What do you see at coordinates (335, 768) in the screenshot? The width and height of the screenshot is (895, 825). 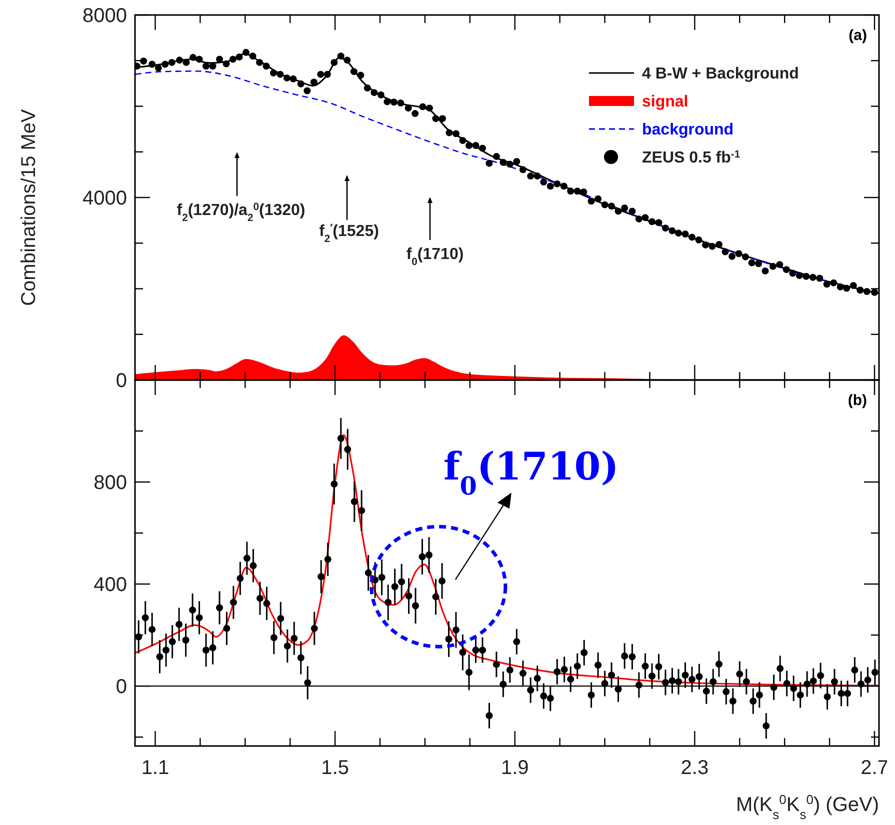 I see `x-tick-label: 1.5` at bounding box center [335, 768].